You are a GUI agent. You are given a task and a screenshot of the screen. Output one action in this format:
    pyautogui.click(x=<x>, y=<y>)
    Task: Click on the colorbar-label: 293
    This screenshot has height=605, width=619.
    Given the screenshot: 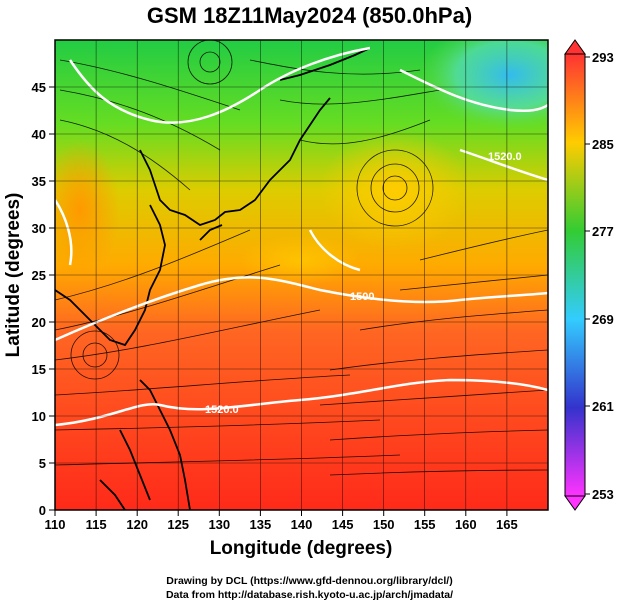 What is the action you would take?
    pyautogui.click(x=603, y=57)
    